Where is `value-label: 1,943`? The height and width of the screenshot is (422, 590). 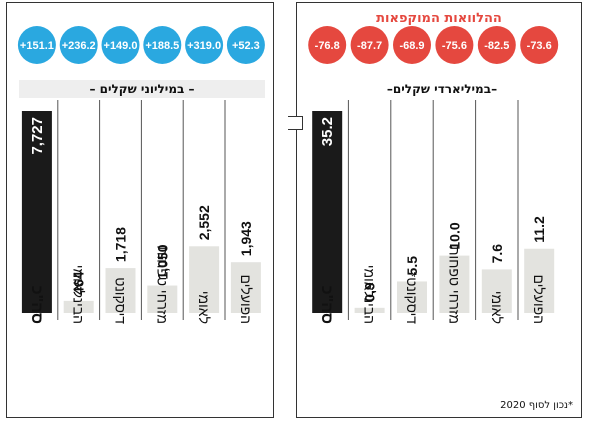 value-label: 1,943 is located at coordinates (246, 238).